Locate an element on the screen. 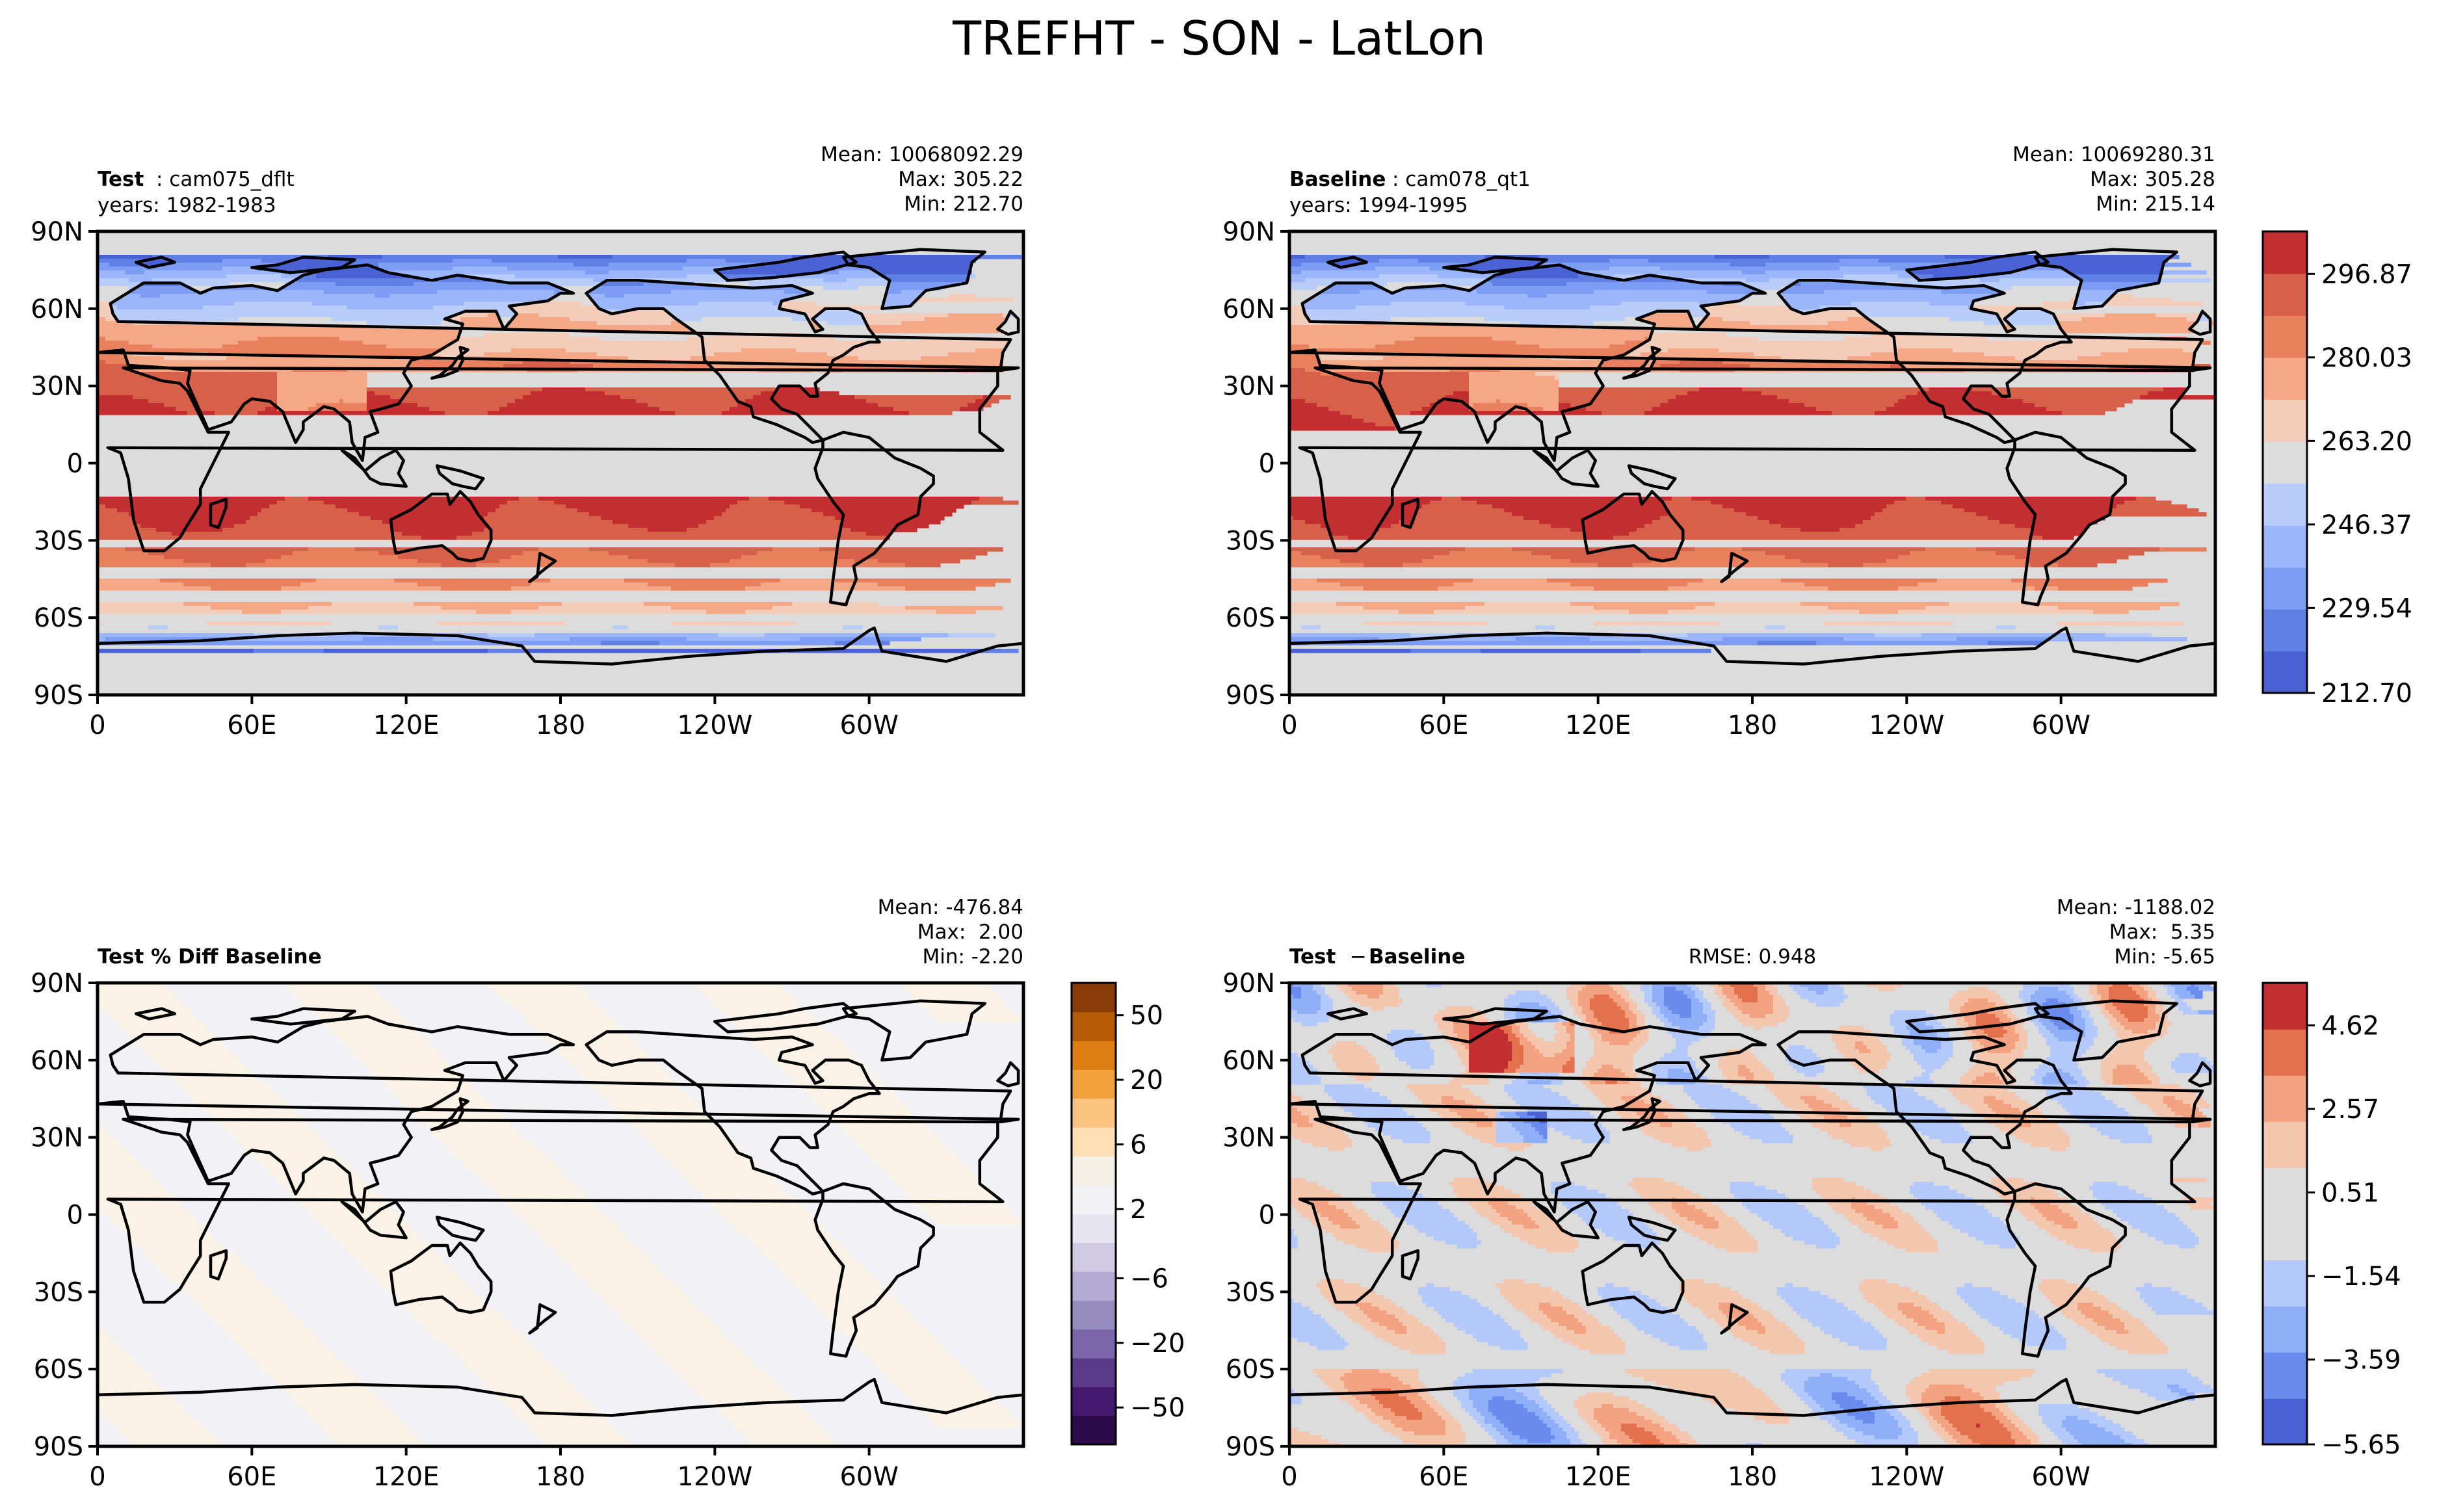 The height and width of the screenshot is (1512, 2439). lat-tick-label: 60S is located at coordinates (1250, 1370).